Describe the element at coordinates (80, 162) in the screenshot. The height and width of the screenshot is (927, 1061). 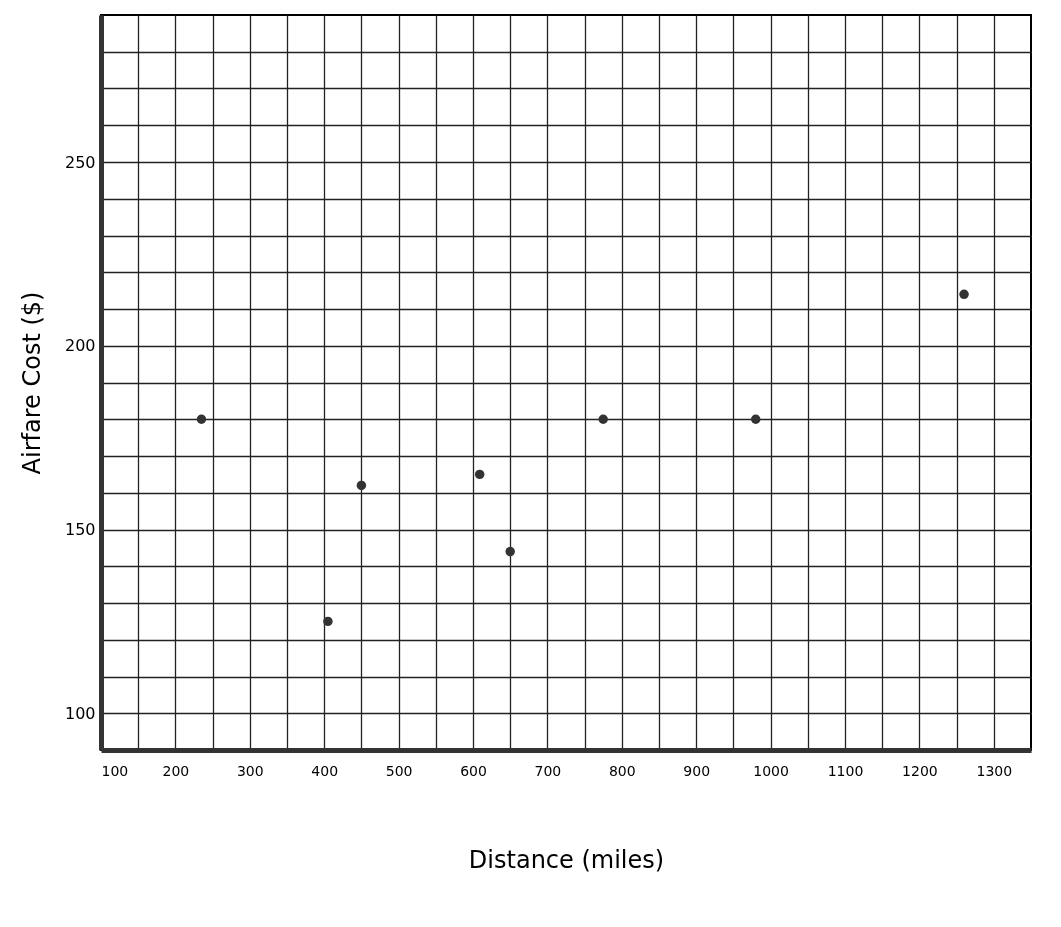
I see `y-tick-label: 250` at that location.